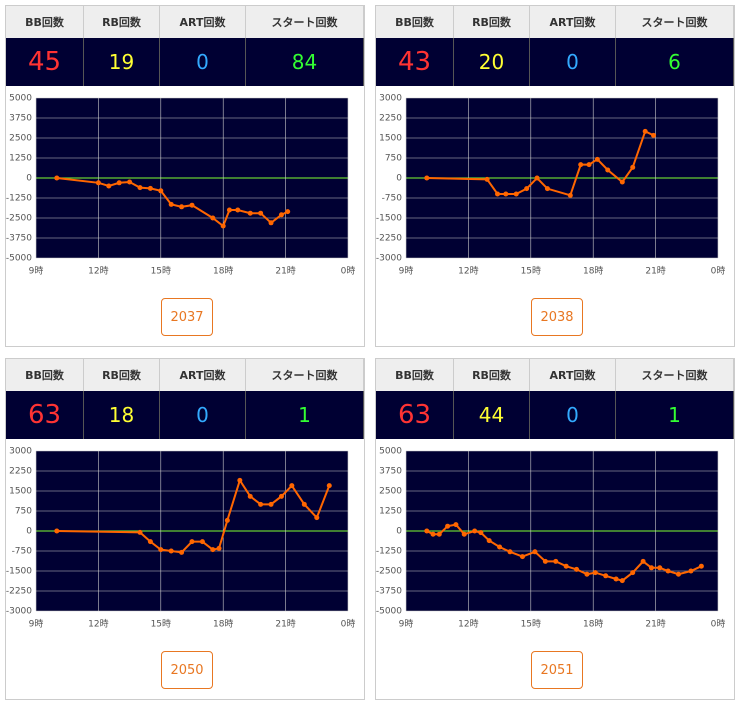 Image resolution: width=741 pixels, height=707 pixels. What do you see at coordinates (23, 512) in the screenshot?
I see `y-tick-label: 750` at bounding box center [23, 512].